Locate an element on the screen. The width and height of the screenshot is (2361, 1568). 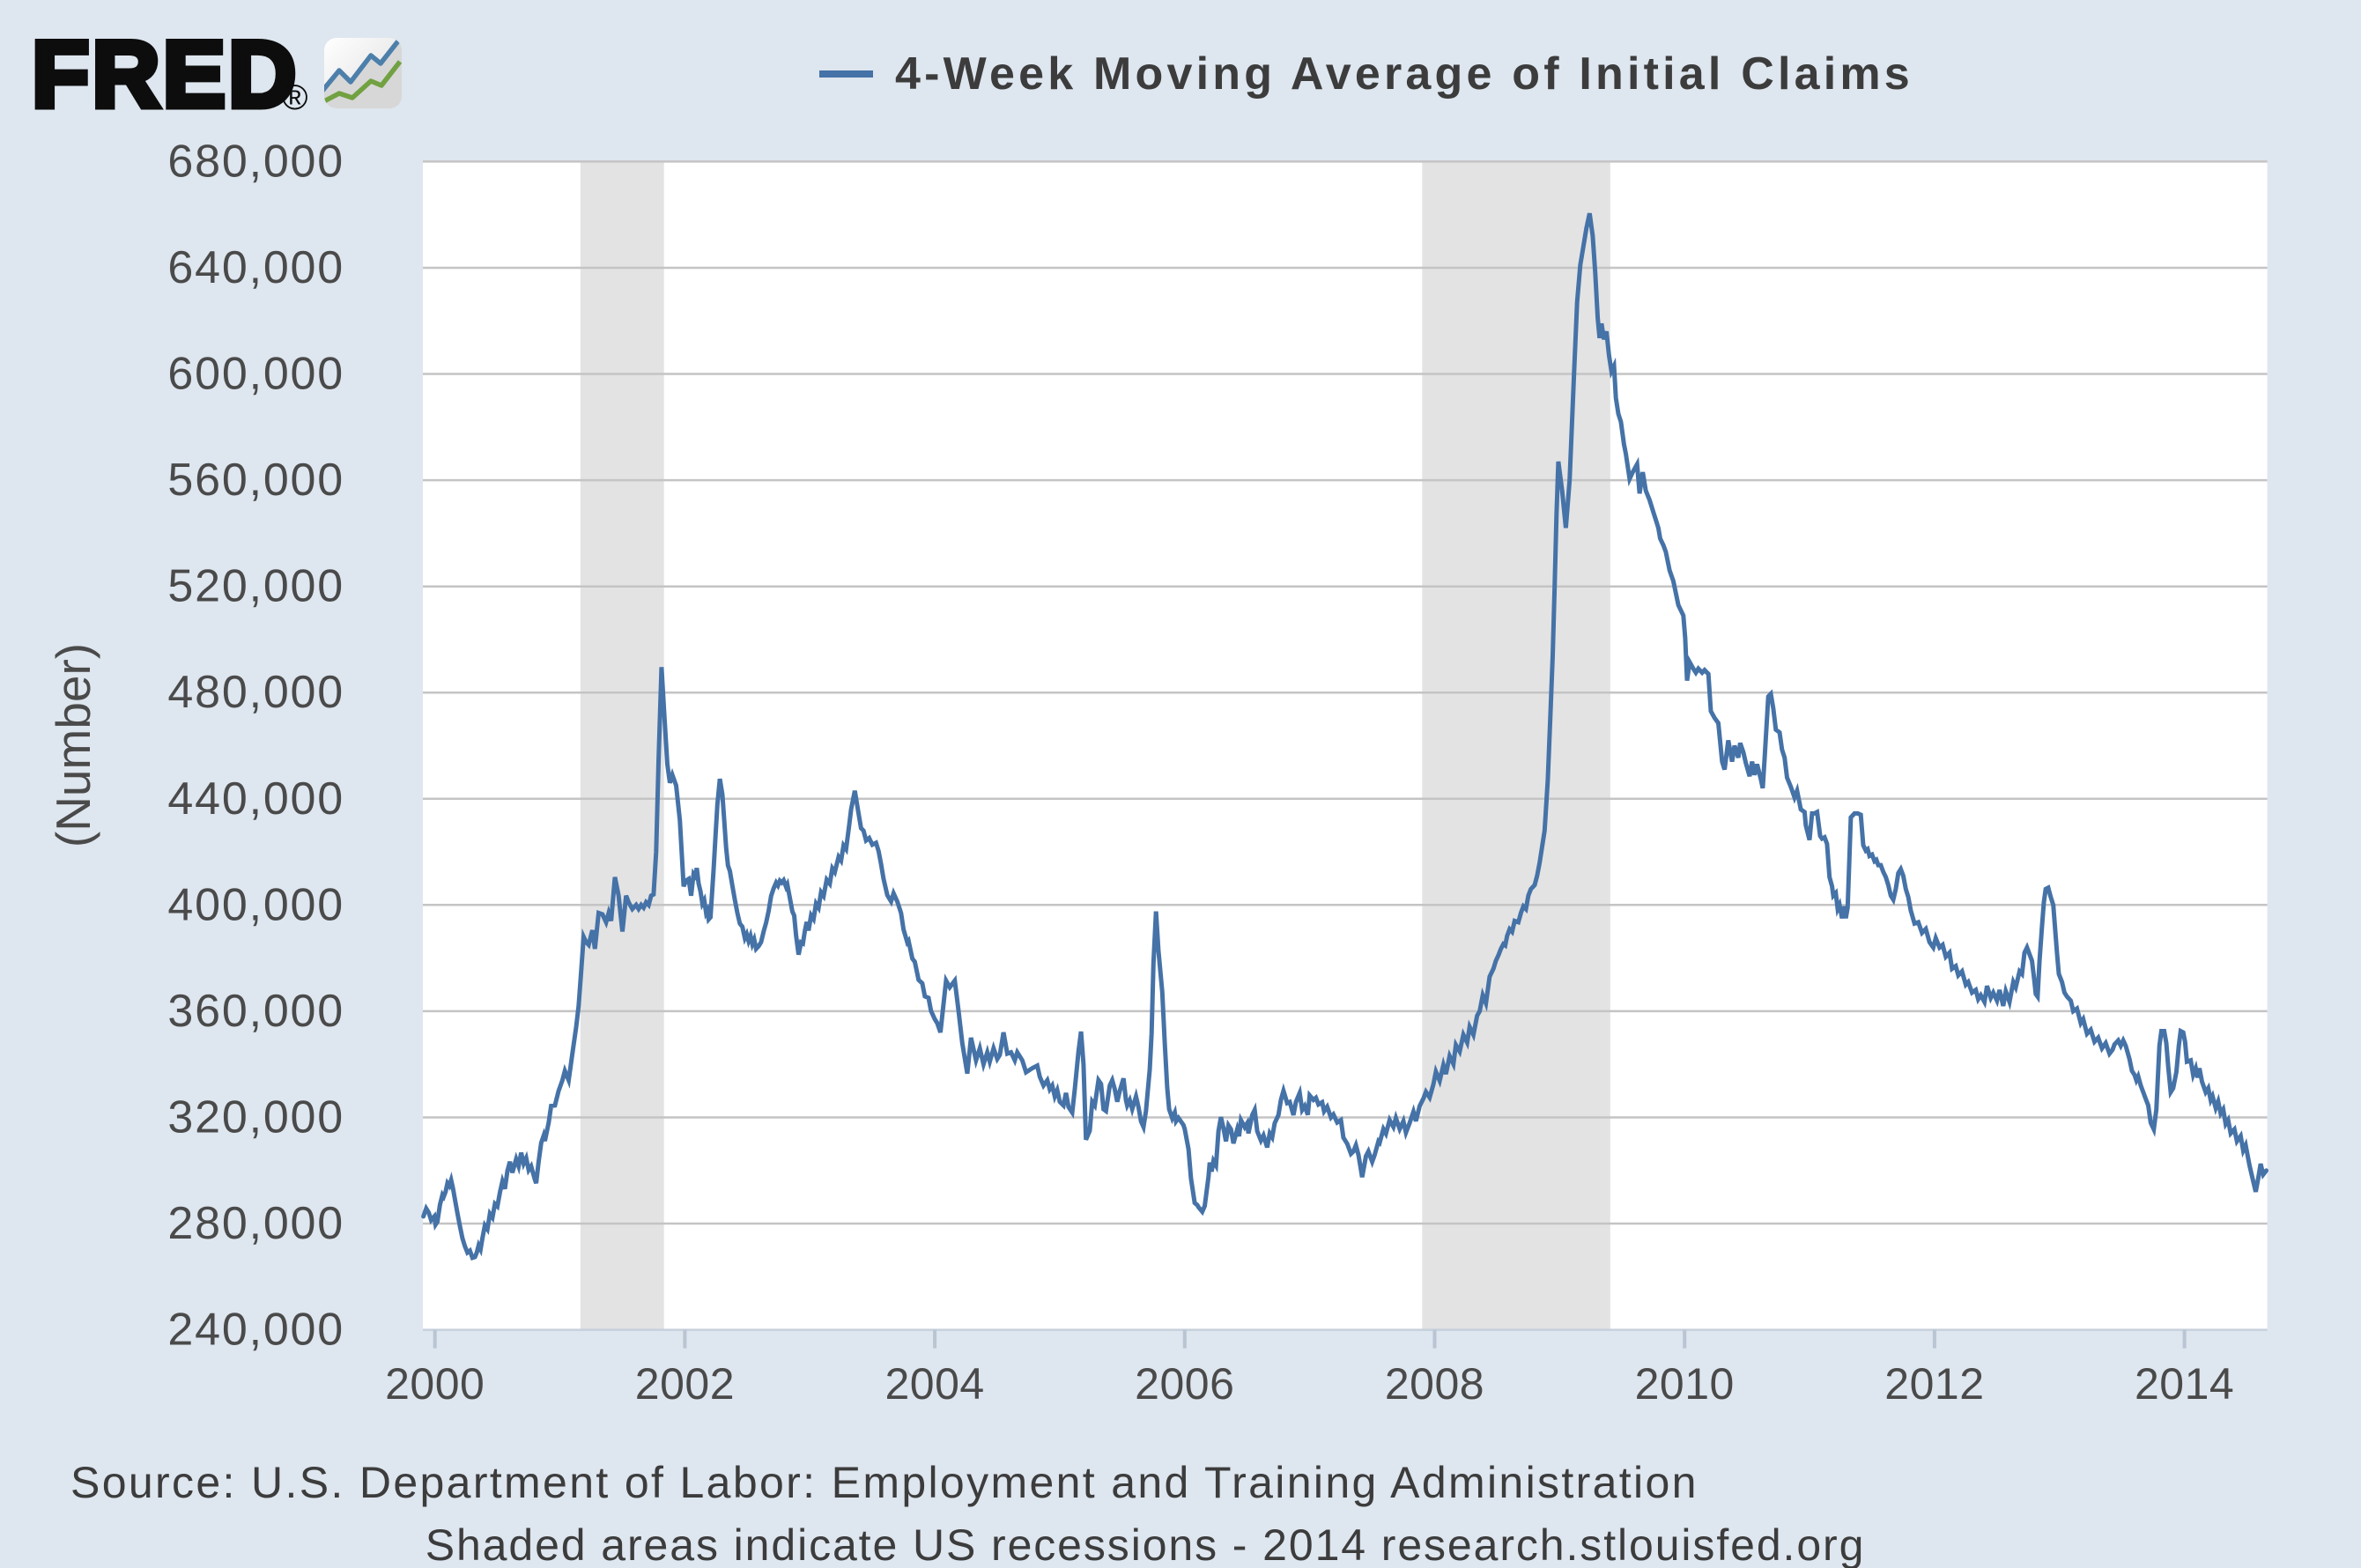
svg-text: 520,000 is located at coordinates (255, 586).